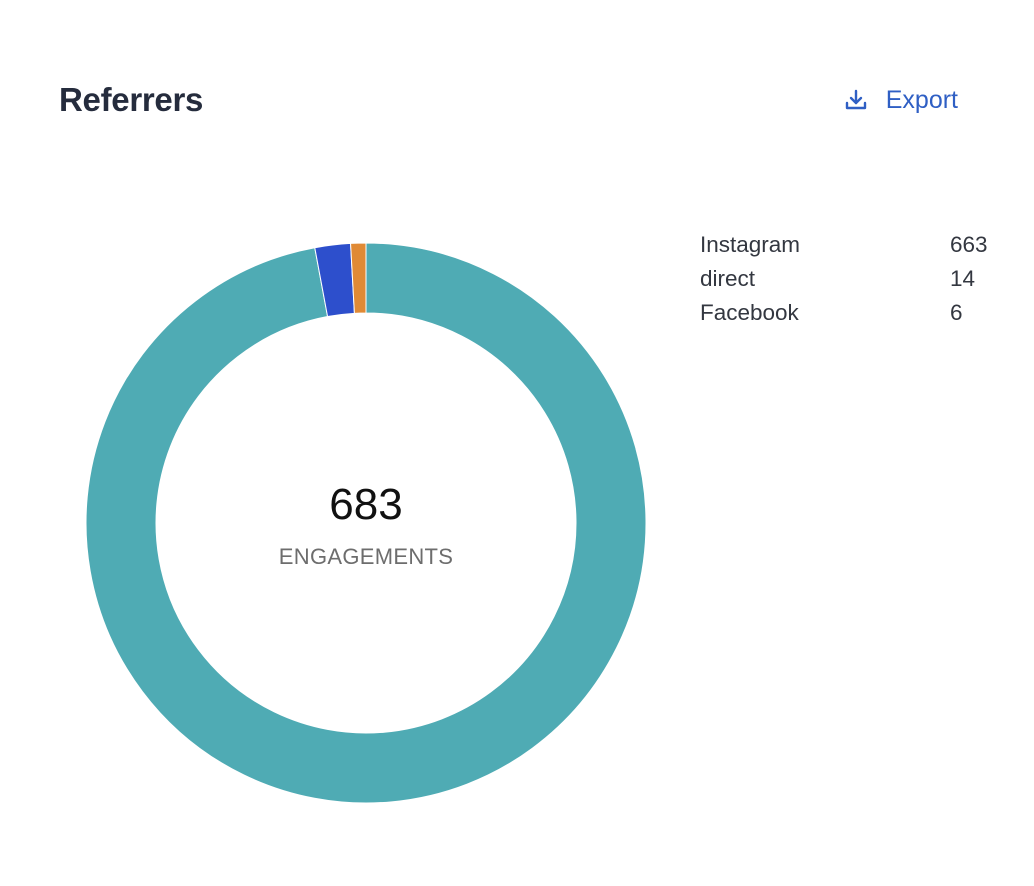 Image resolution: width=1034 pixels, height=886 pixels. What do you see at coordinates (749, 312) in the screenshot?
I see `legend-label: Facebook` at bounding box center [749, 312].